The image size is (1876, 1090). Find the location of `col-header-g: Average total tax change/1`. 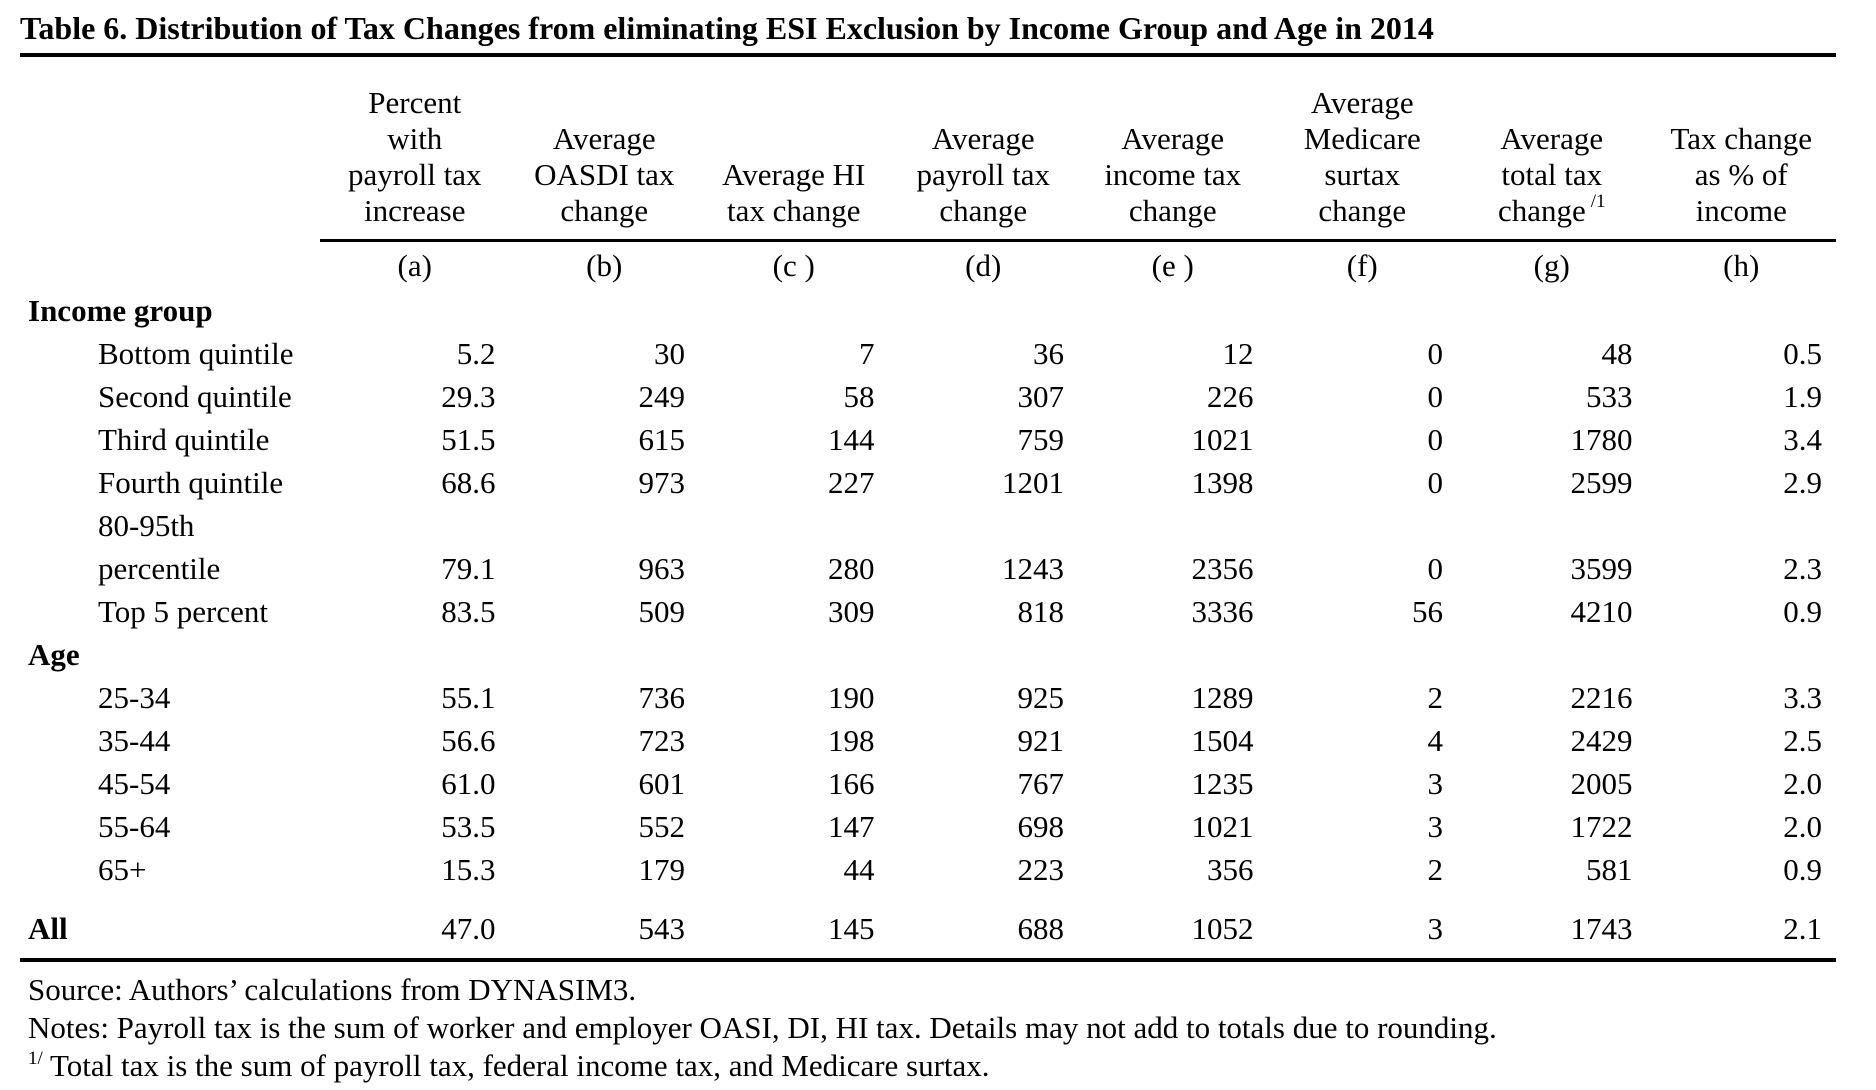

col-header-g: Average total tax change/1 is located at coordinates (1552, 163).